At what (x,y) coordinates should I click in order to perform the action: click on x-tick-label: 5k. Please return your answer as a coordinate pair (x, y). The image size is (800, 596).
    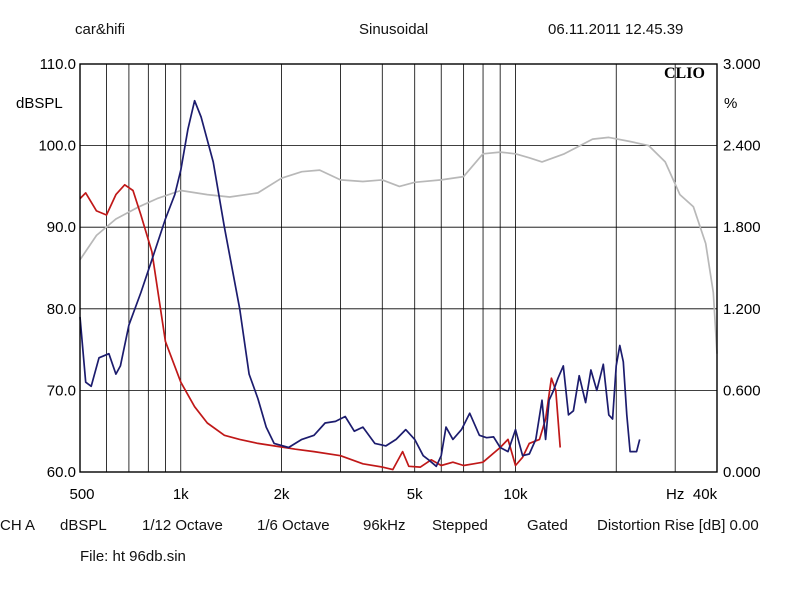
    Looking at the image, I should click on (415, 494).